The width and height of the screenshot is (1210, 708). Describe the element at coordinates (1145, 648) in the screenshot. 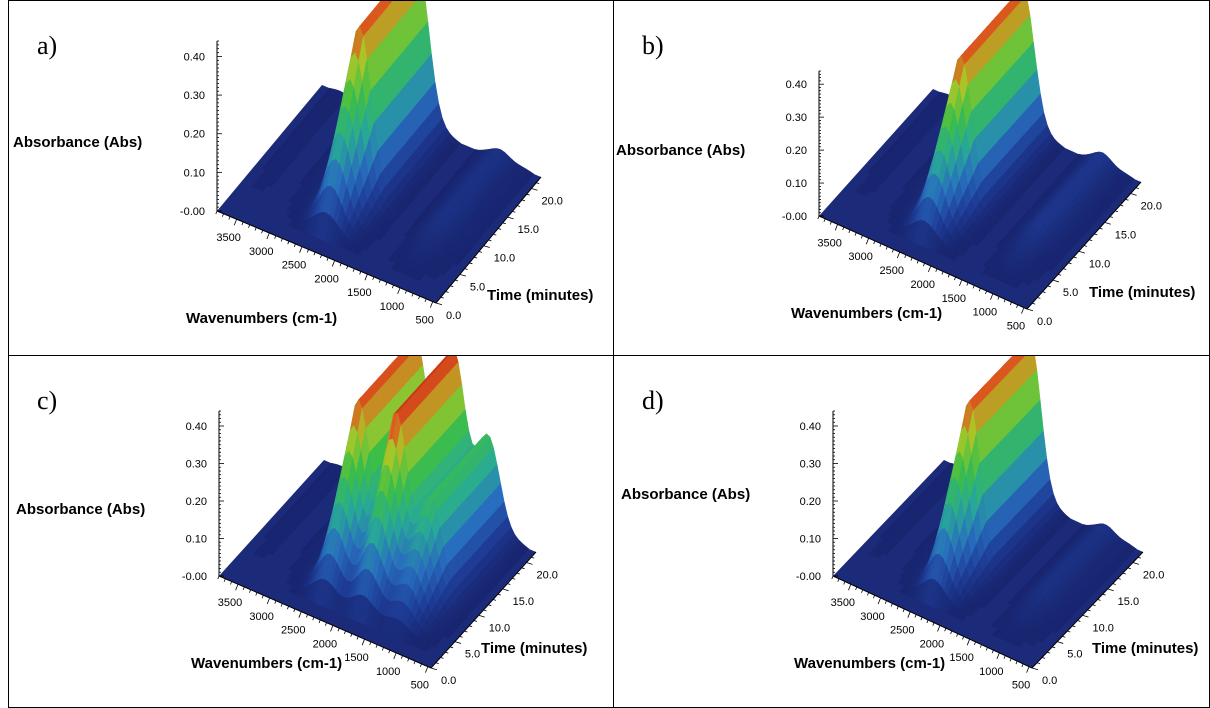

I see `time-axis-label: Time (minutes)` at that location.